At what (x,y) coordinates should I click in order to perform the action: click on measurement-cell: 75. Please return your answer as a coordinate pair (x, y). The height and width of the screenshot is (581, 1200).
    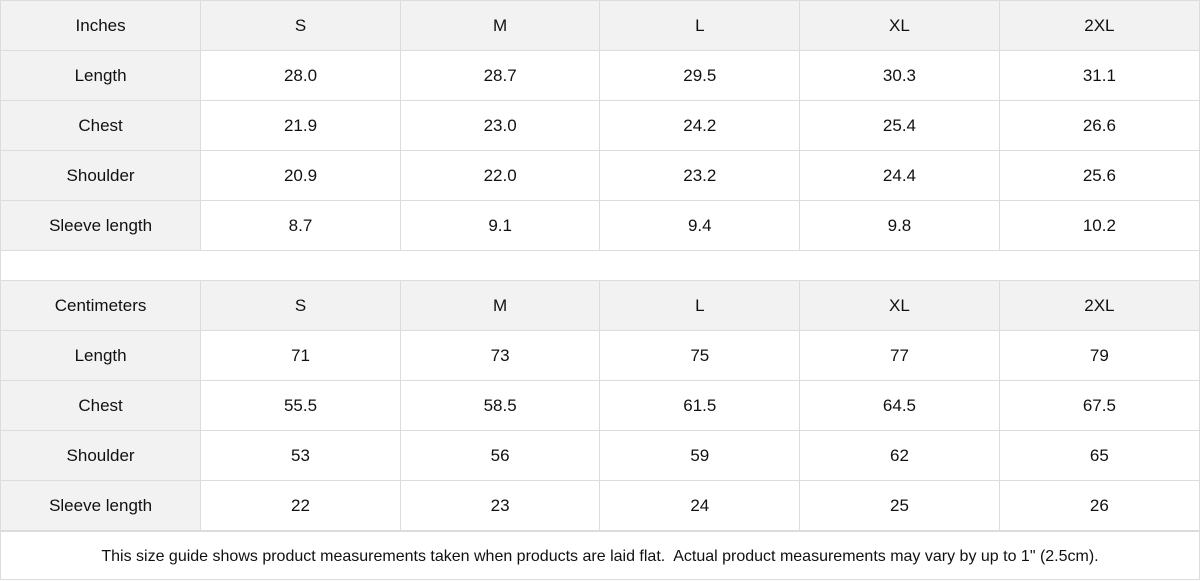
    Looking at the image, I should click on (700, 355).